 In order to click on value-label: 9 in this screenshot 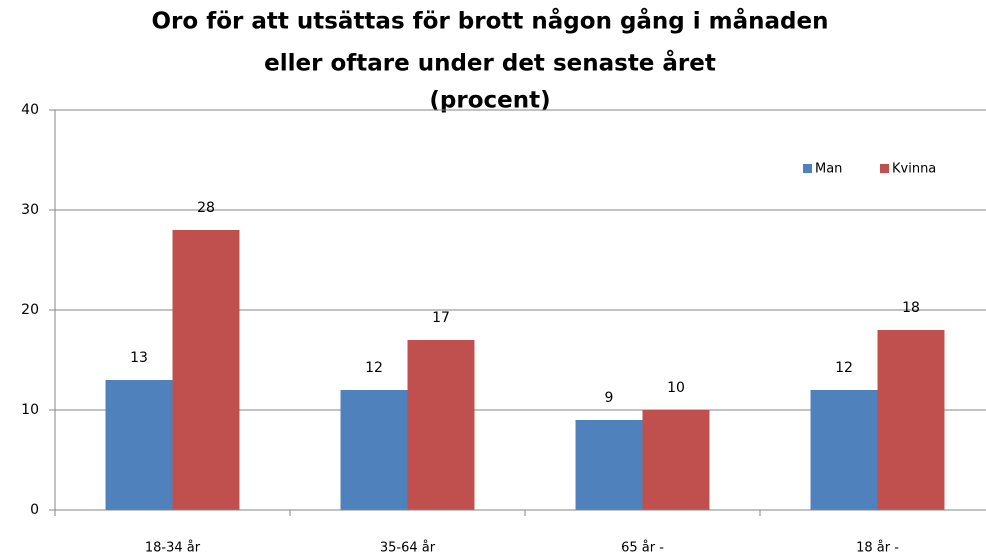, I will do `click(609, 398)`.